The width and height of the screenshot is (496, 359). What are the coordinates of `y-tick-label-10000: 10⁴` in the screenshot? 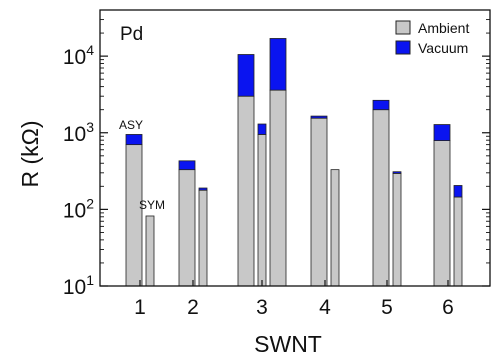 It's located at (78, 55).